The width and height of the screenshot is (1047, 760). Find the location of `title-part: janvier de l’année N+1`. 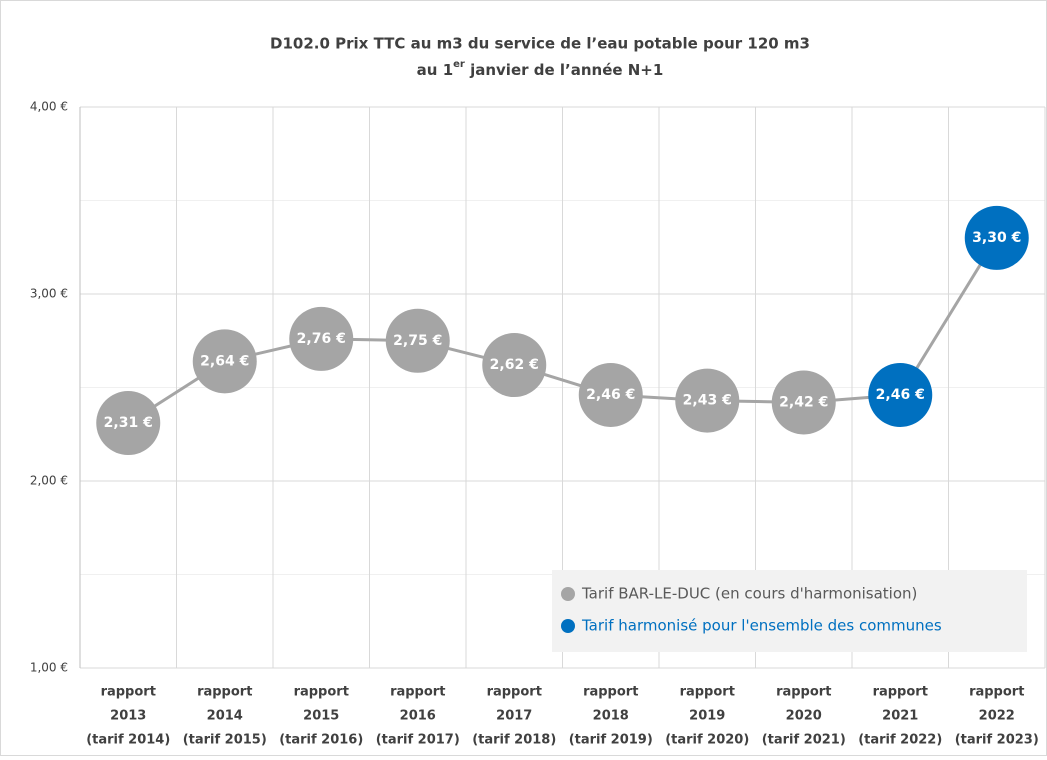

title-part: janvier de l’année N+1 is located at coordinates (564, 70).